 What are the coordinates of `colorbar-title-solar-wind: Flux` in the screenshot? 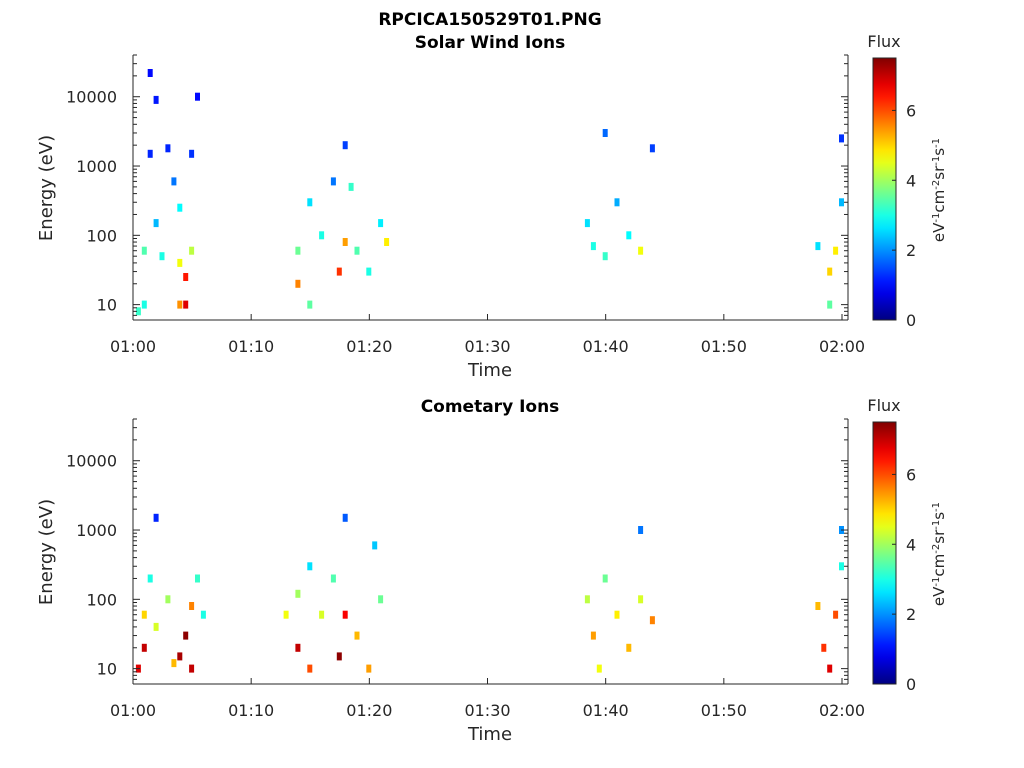 It's located at (883, 41).